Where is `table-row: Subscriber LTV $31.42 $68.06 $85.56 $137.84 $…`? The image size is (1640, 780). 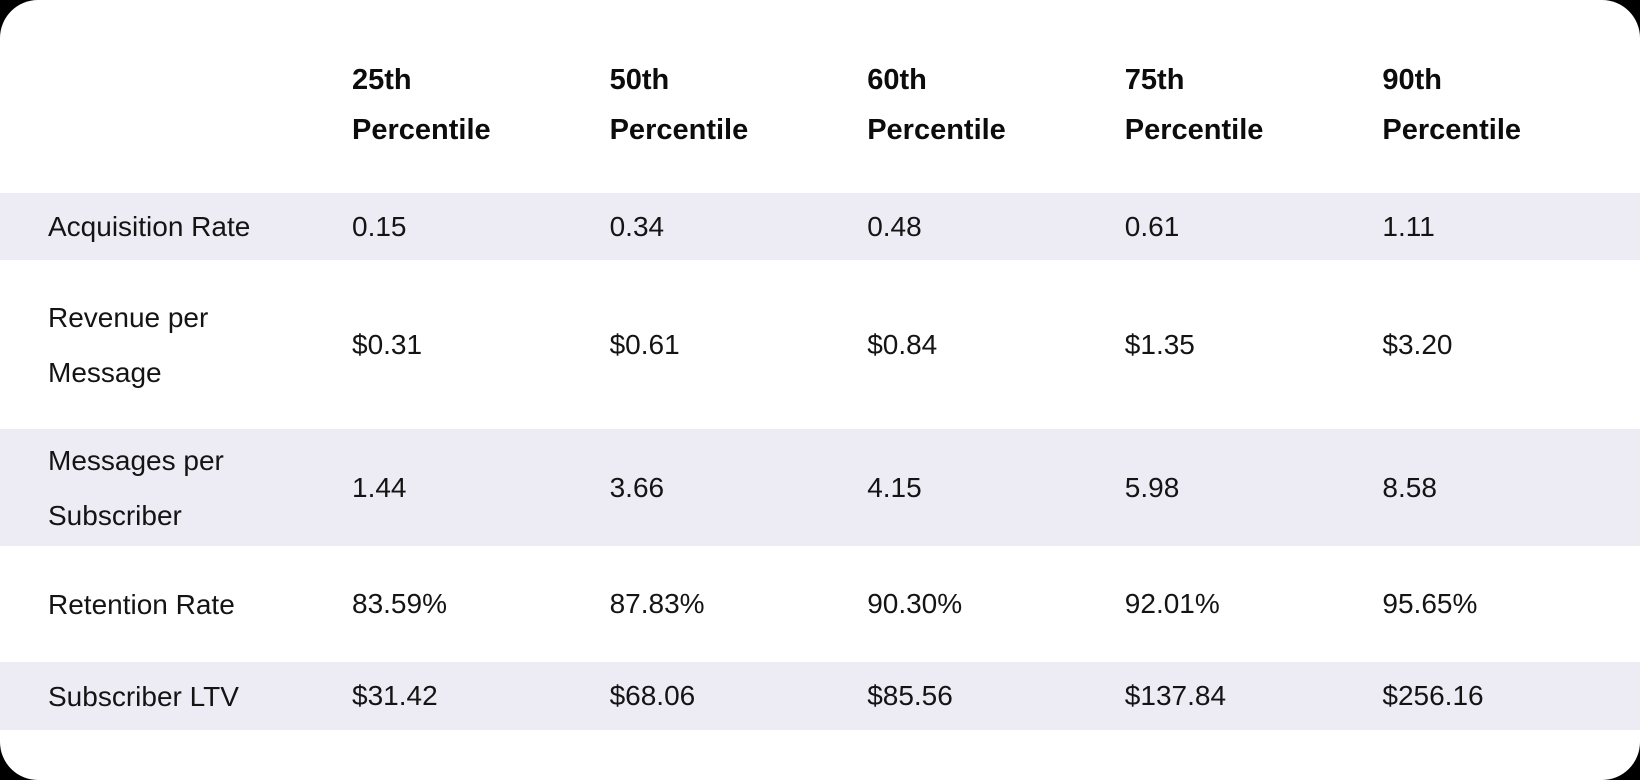
table-row: Subscriber LTV $31.42 $68.06 $85.56 $137.84 $… is located at coordinates (820, 696).